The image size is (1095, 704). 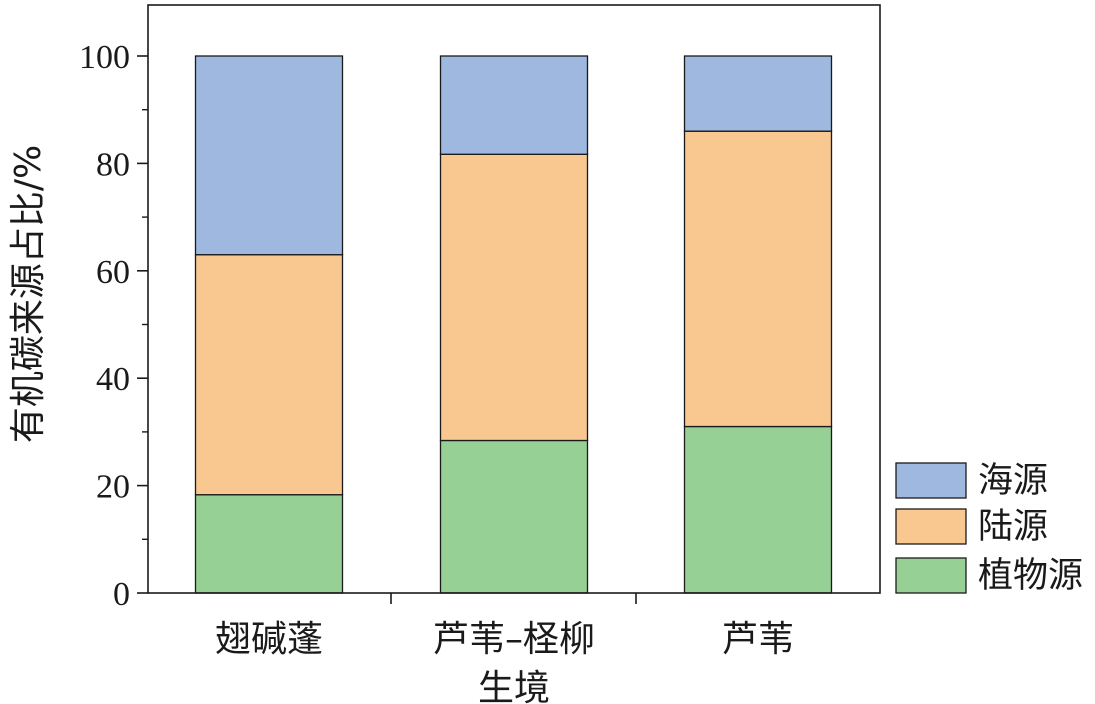 What do you see at coordinates (1030, 576) in the screenshot?
I see `legend-label: 植物源` at bounding box center [1030, 576].